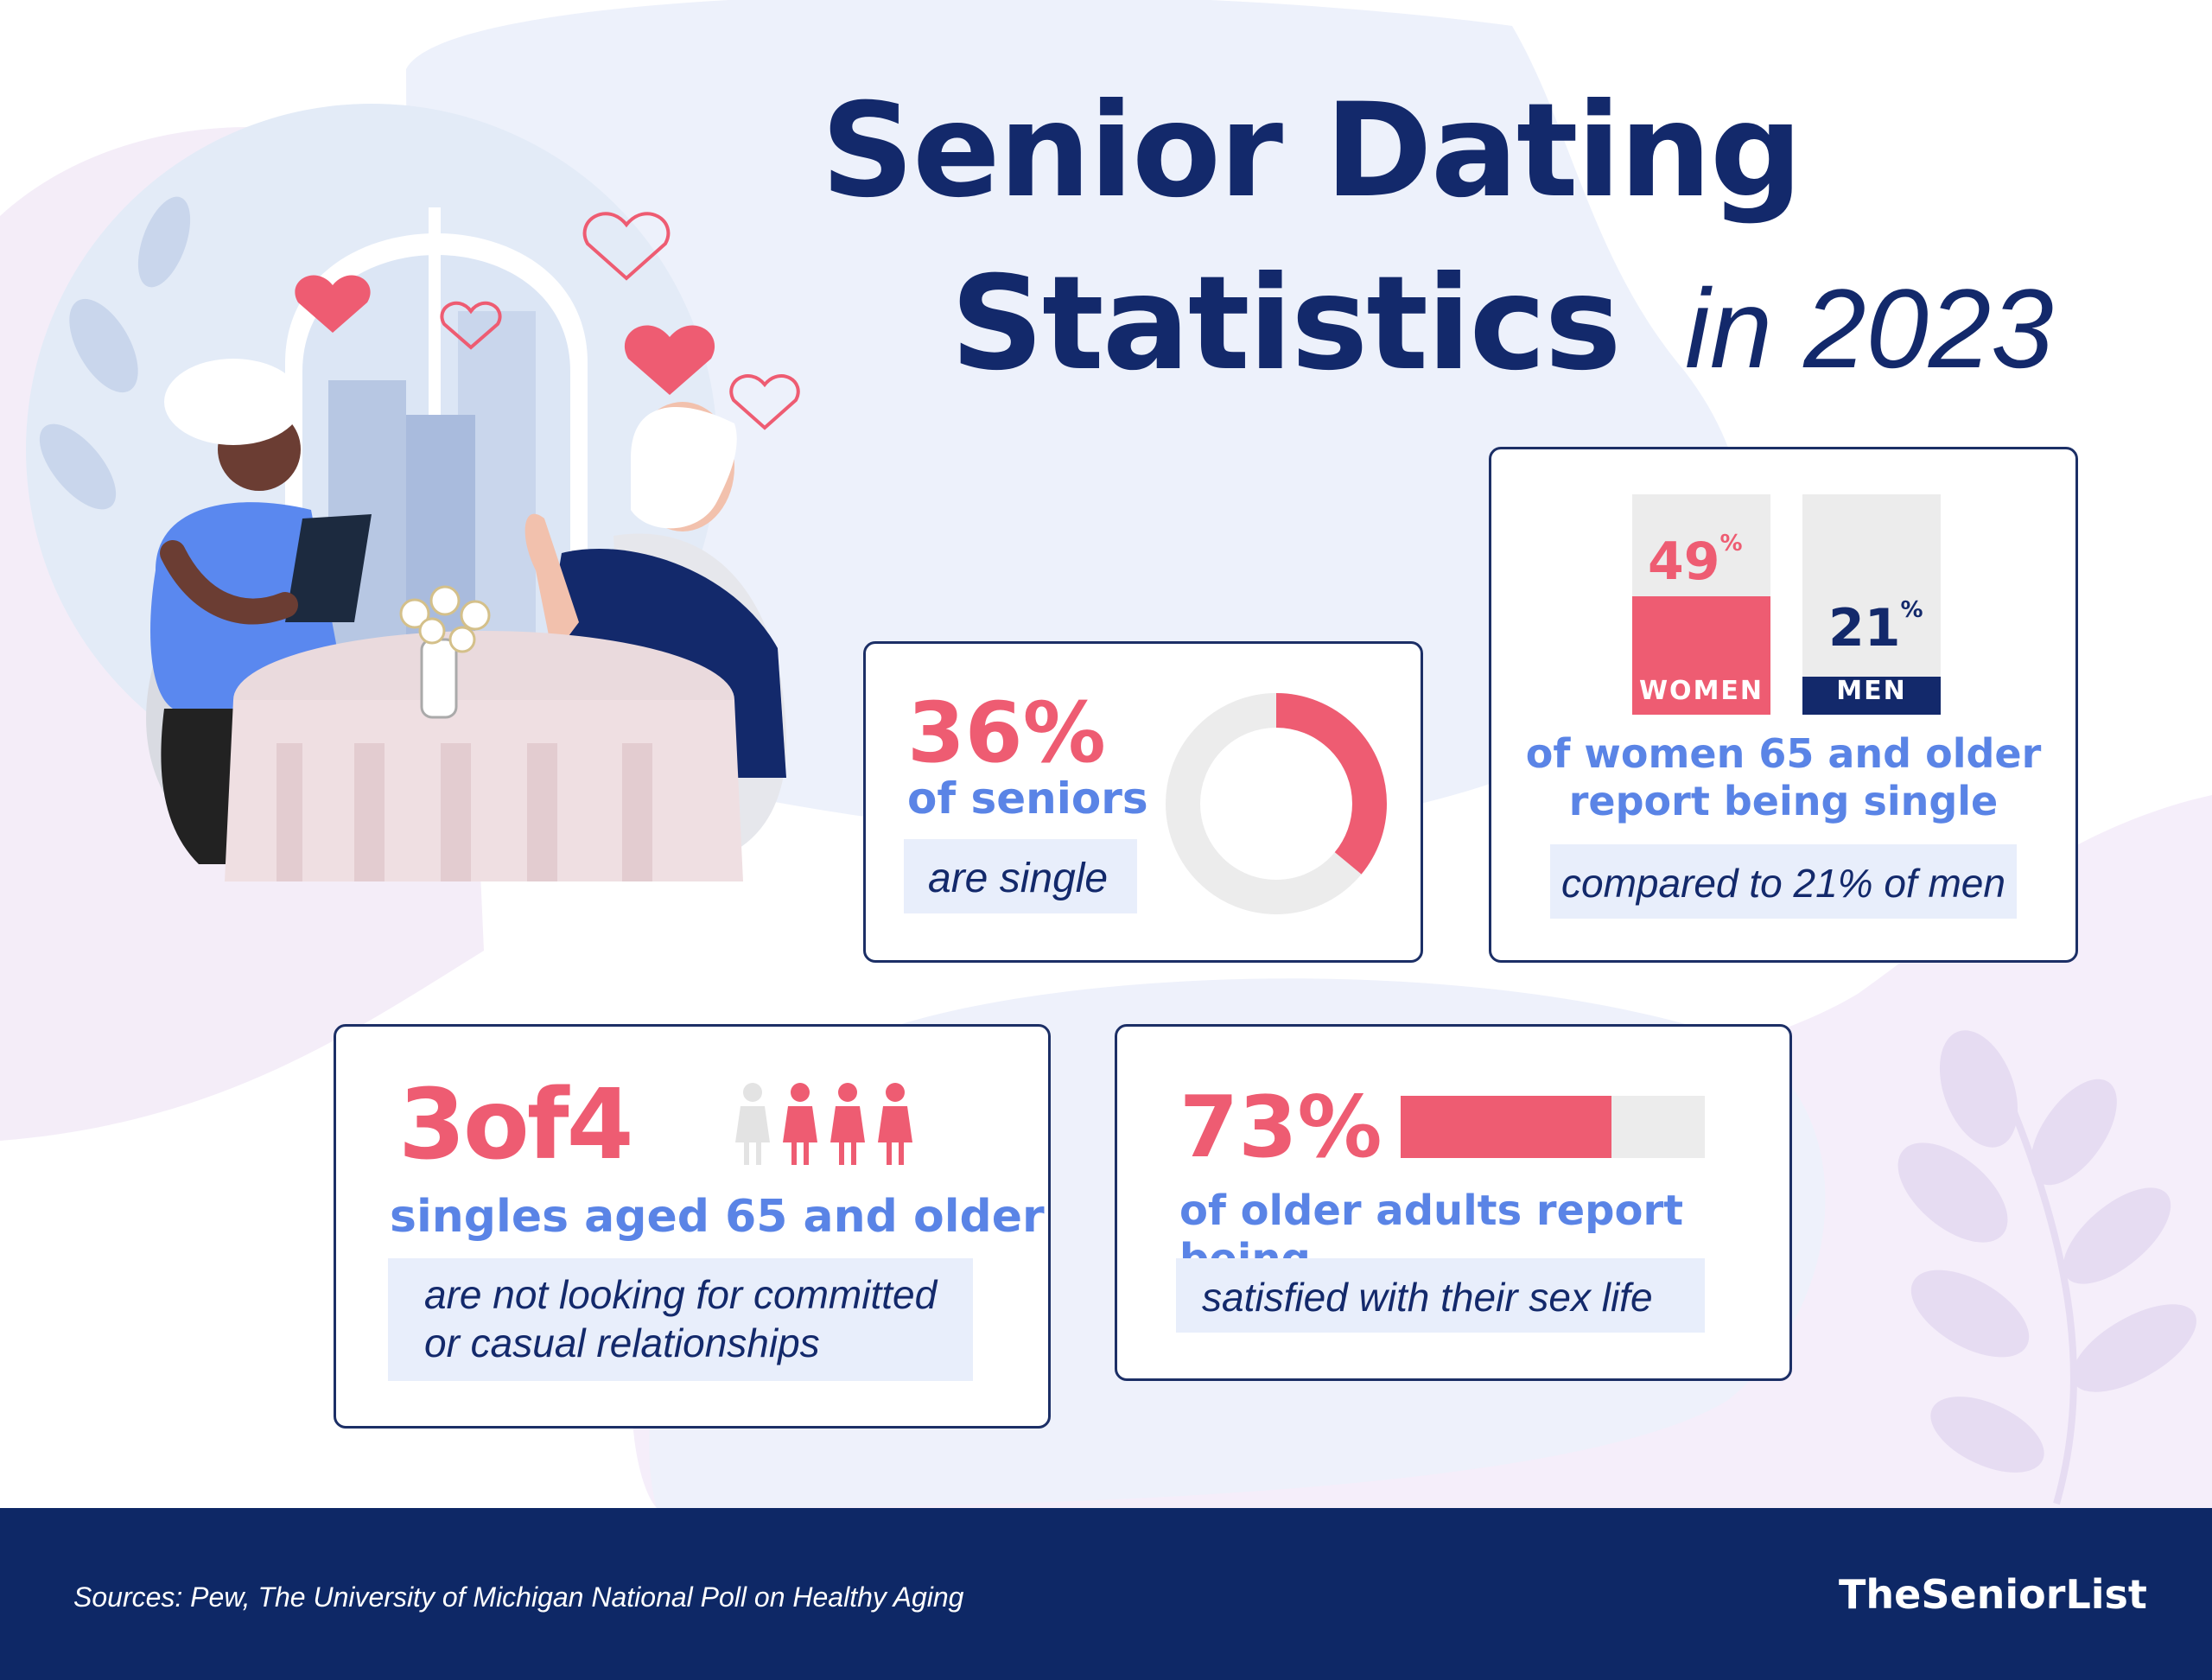 The width and height of the screenshot is (2212, 1680). I want to click on men-value: 21, so click(1865, 628).